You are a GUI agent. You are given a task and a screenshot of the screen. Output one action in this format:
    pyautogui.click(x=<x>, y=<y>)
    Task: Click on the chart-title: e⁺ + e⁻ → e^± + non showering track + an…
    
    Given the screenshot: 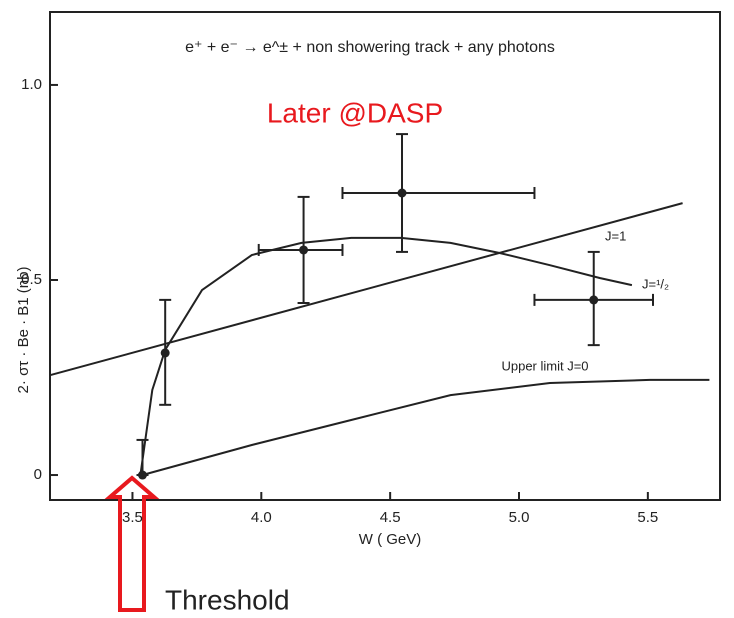 What is the action you would take?
    pyautogui.click(x=370, y=47)
    